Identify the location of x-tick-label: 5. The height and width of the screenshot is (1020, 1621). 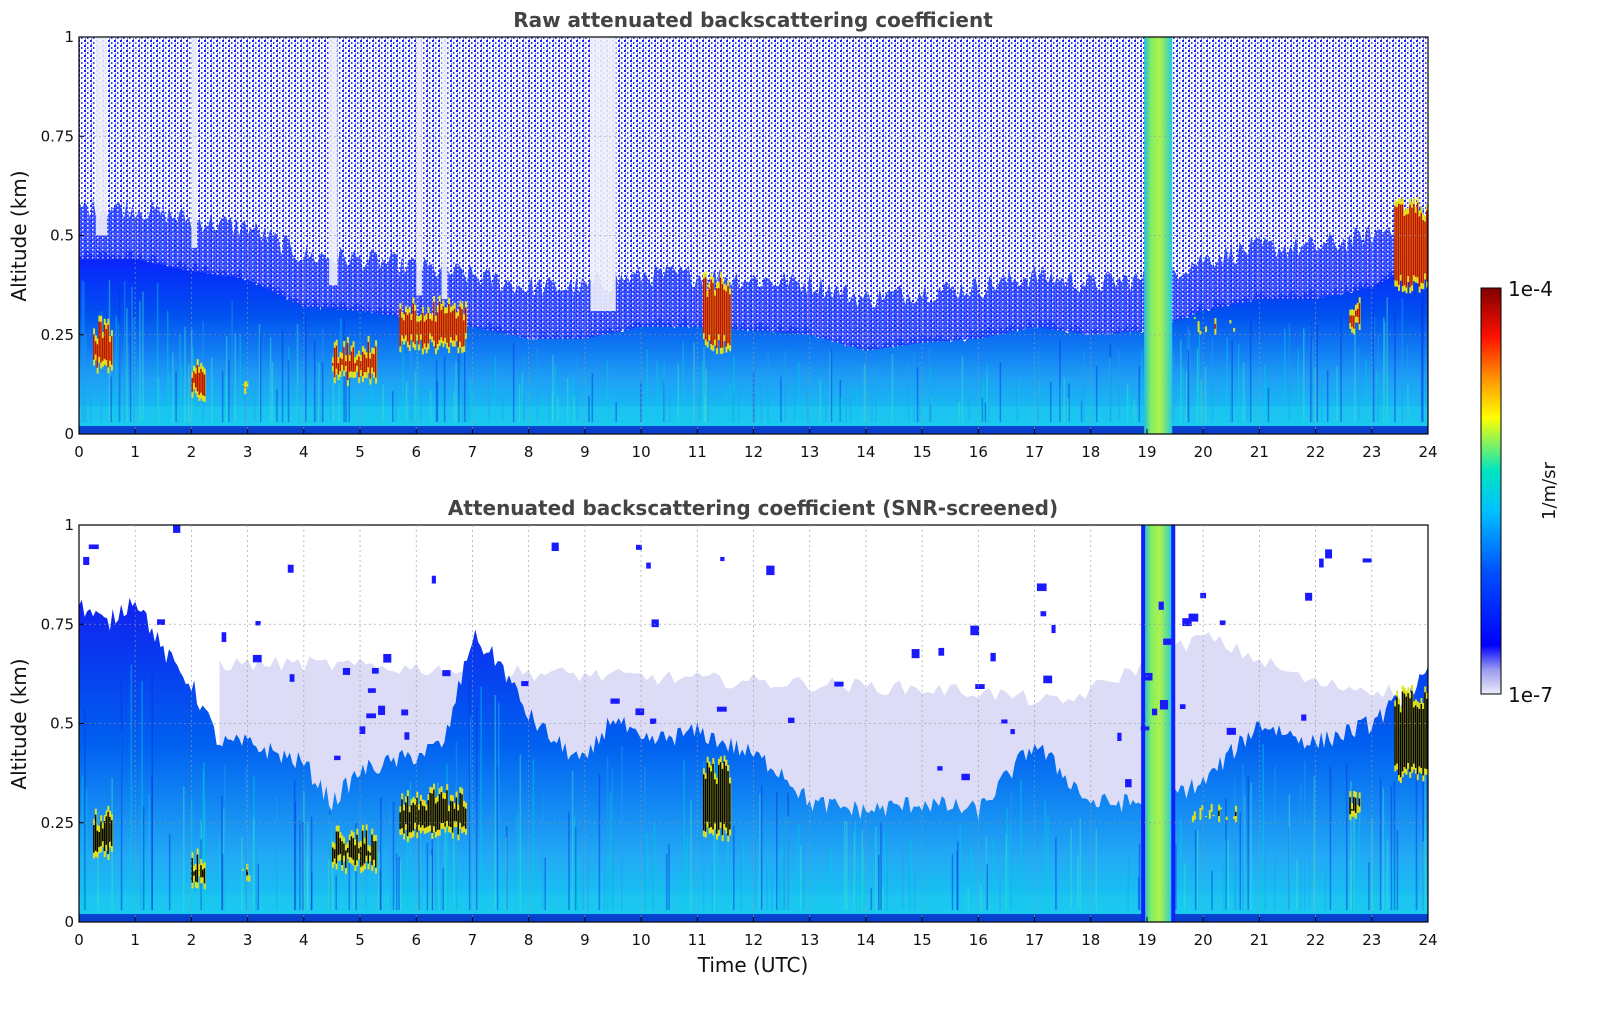
(360, 940).